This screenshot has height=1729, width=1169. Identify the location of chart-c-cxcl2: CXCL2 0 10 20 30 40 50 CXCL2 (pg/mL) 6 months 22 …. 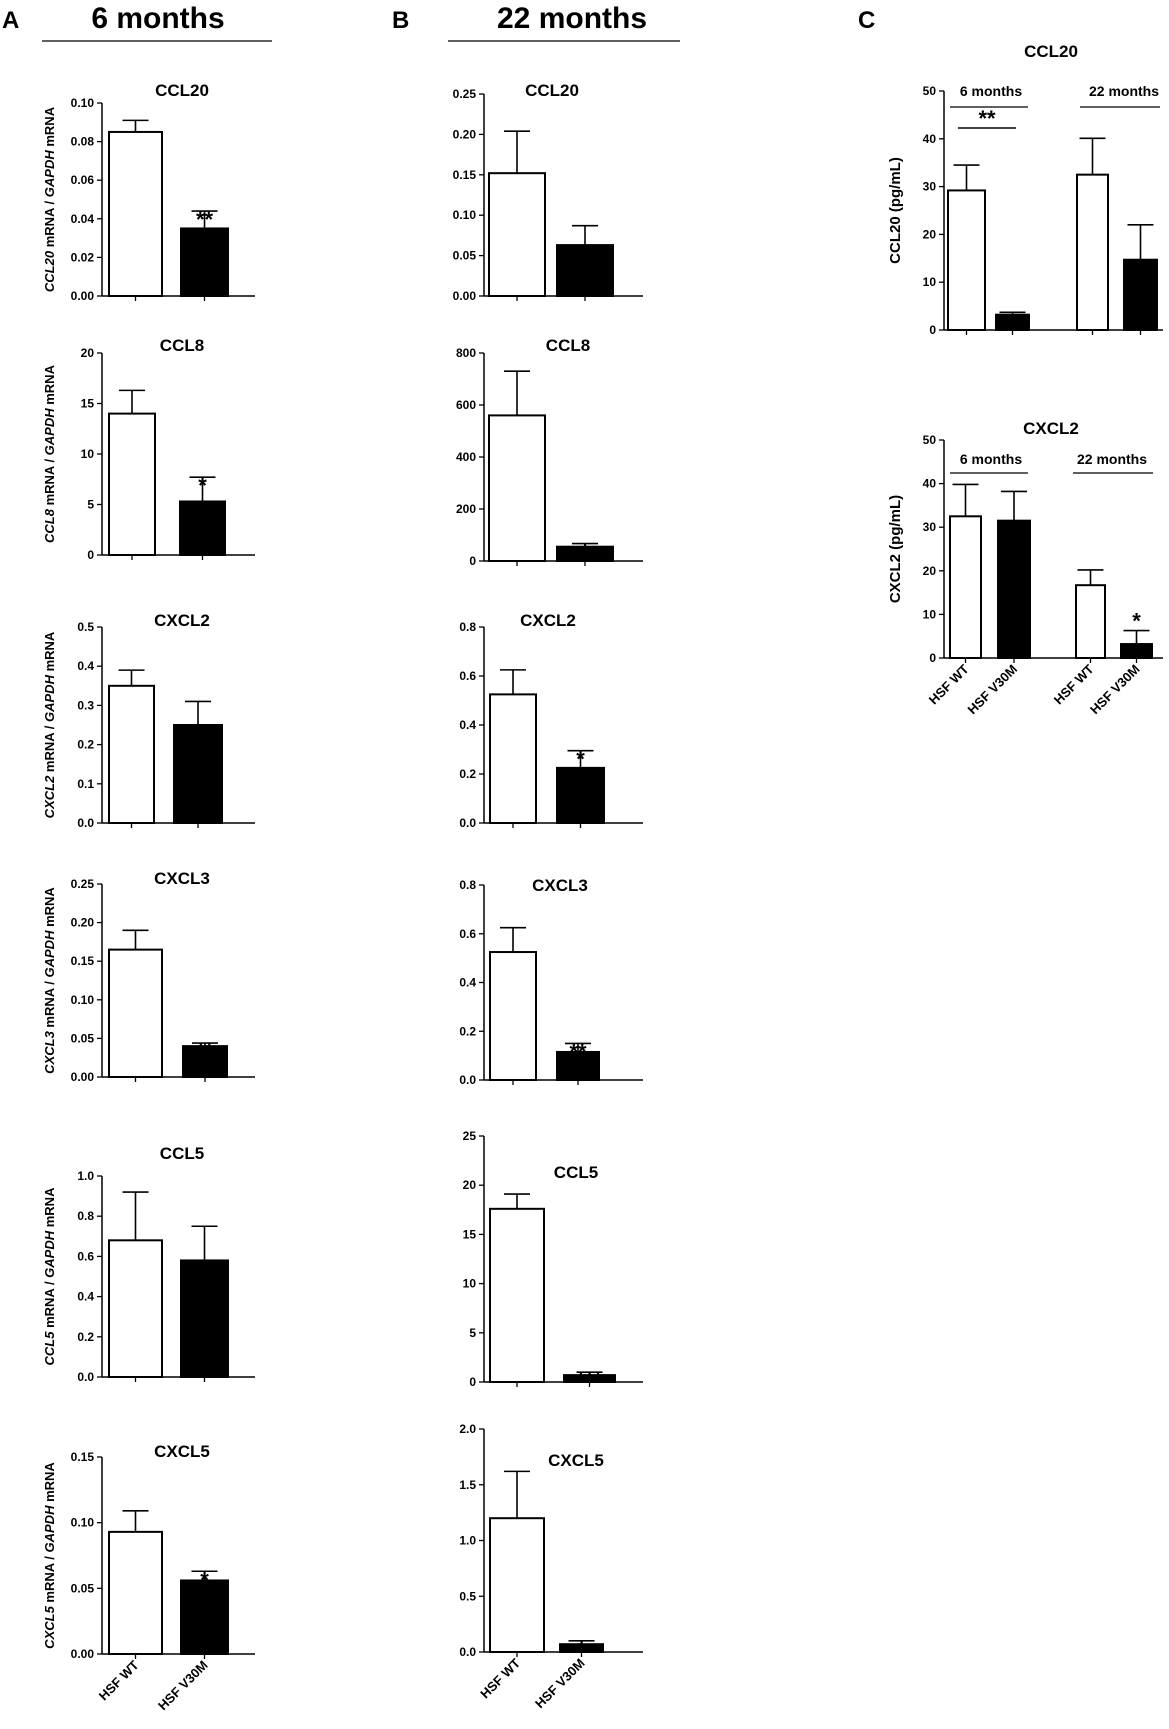
(1025, 568).